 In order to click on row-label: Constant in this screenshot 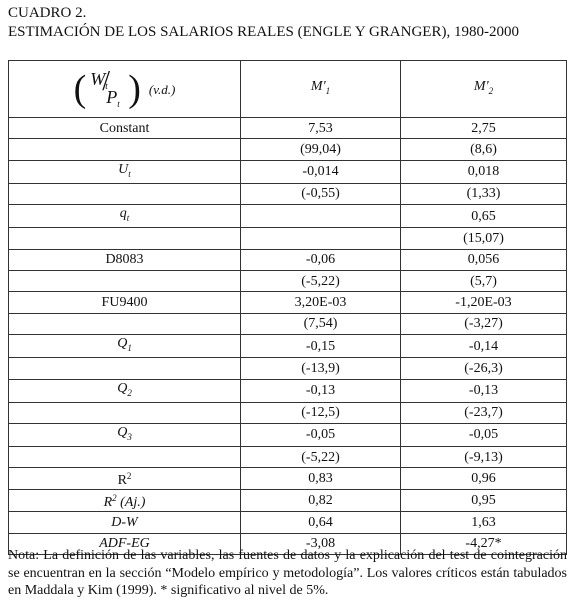, I will do `click(124, 128)`.